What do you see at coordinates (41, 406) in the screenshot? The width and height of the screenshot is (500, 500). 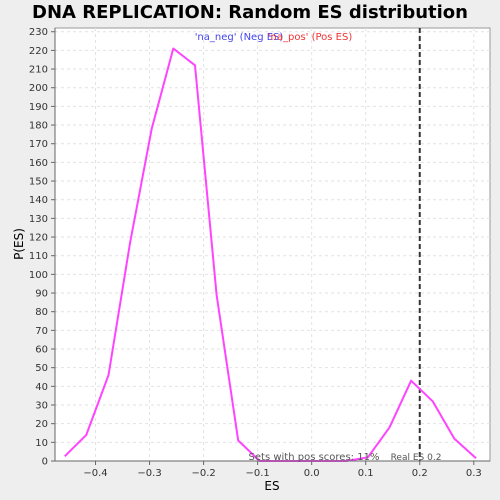 I see `y-tick-label: 30` at bounding box center [41, 406].